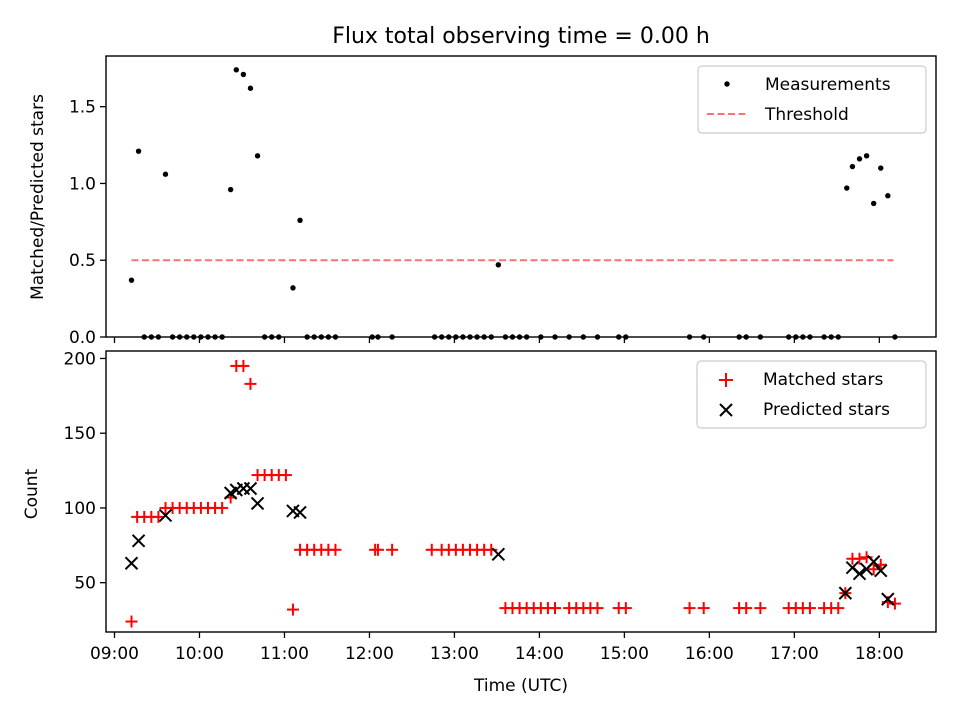  I want to click on count-x-tick-label: 09:00, so click(114, 654).